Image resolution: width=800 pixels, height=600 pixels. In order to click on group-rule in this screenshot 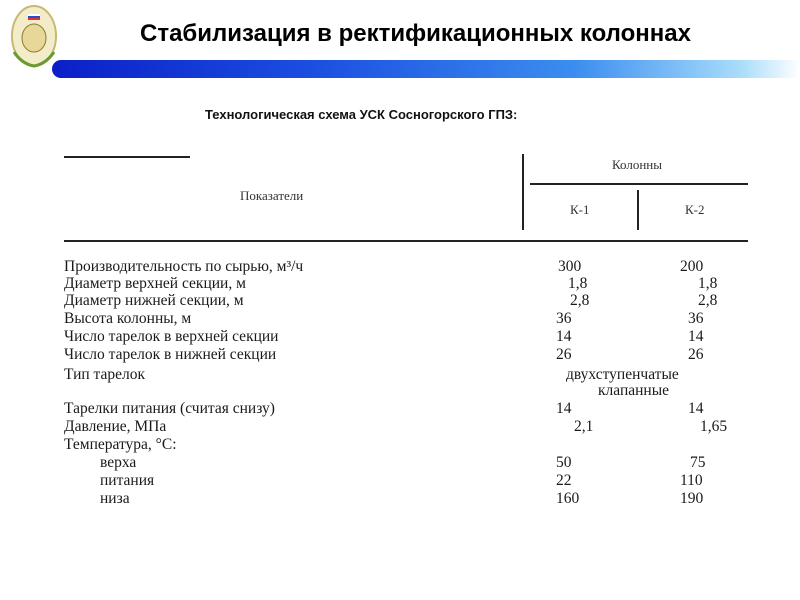, I will do `click(639, 184)`.